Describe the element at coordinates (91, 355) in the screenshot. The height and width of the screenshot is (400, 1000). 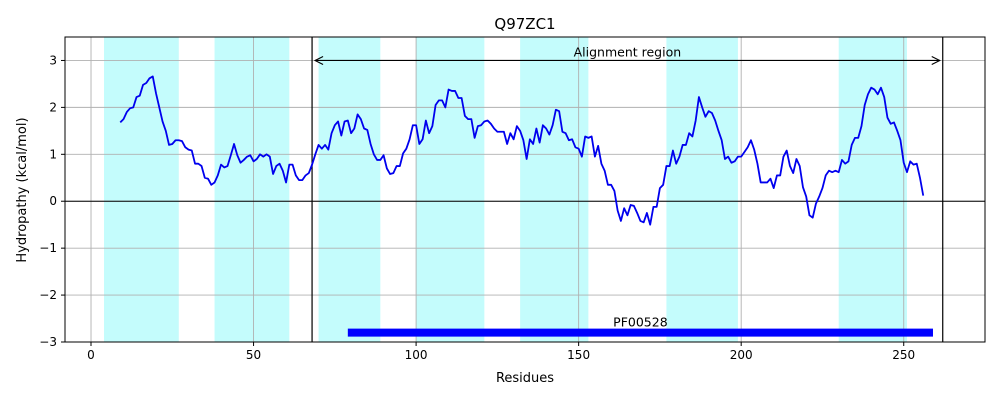
I see `x-tick-label-0: 0` at that location.